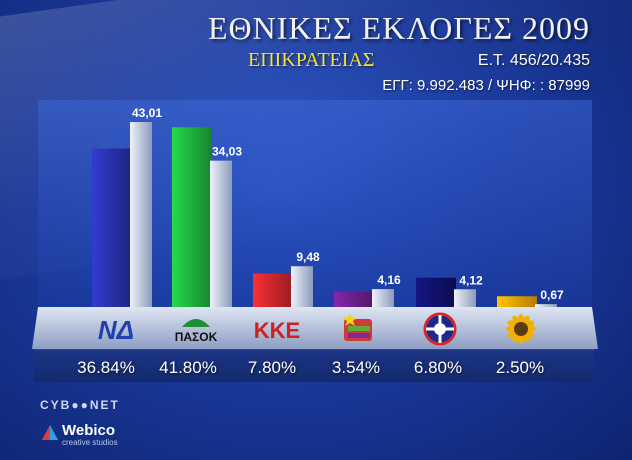  What do you see at coordinates (552, 295) in the screenshot?
I see `previous-value-label-5: 0,67` at bounding box center [552, 295].